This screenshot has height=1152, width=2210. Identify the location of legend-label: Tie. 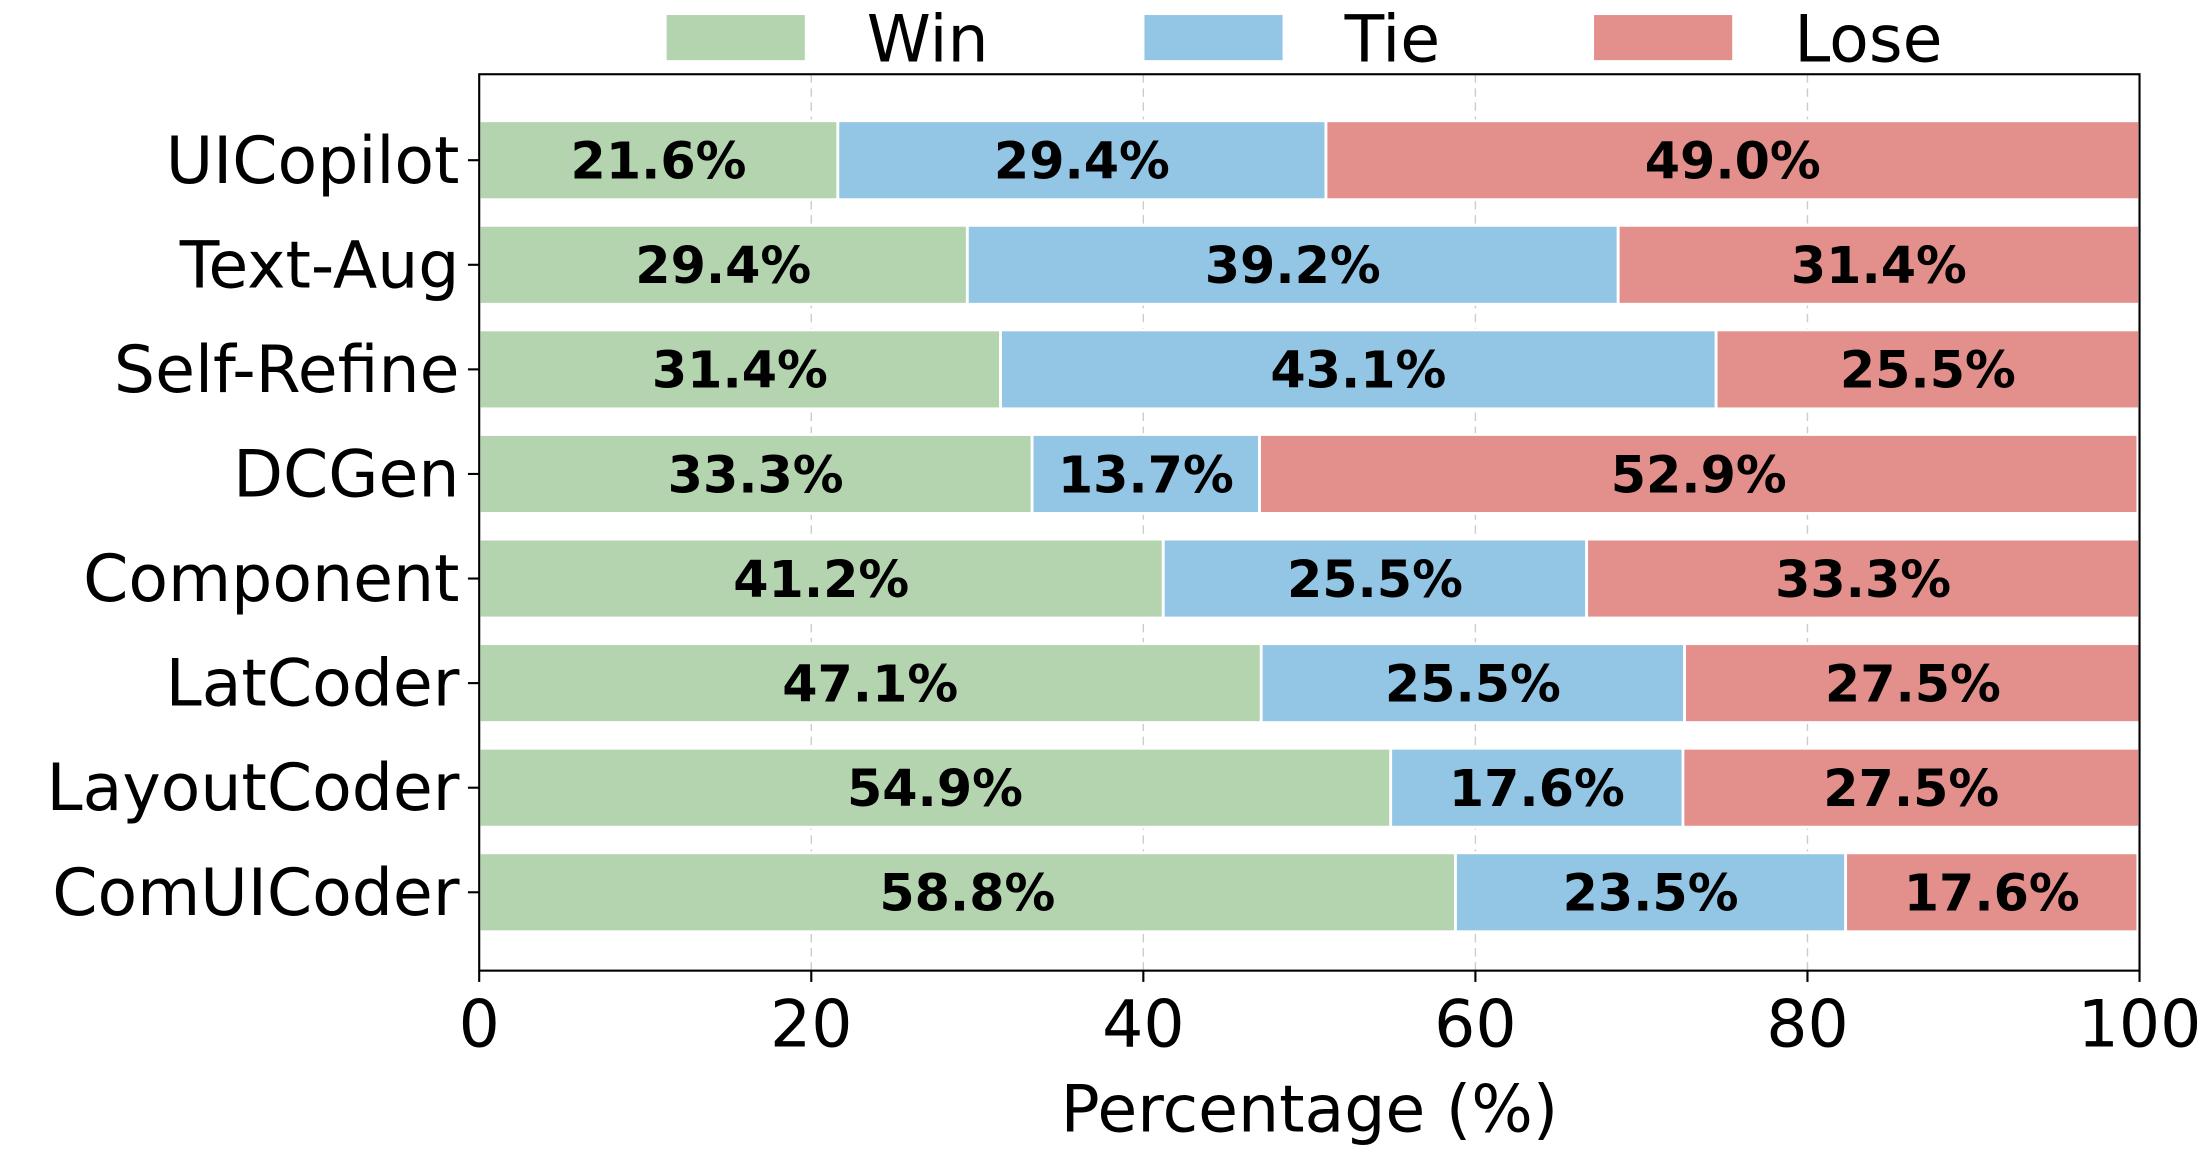
(1392, 40).